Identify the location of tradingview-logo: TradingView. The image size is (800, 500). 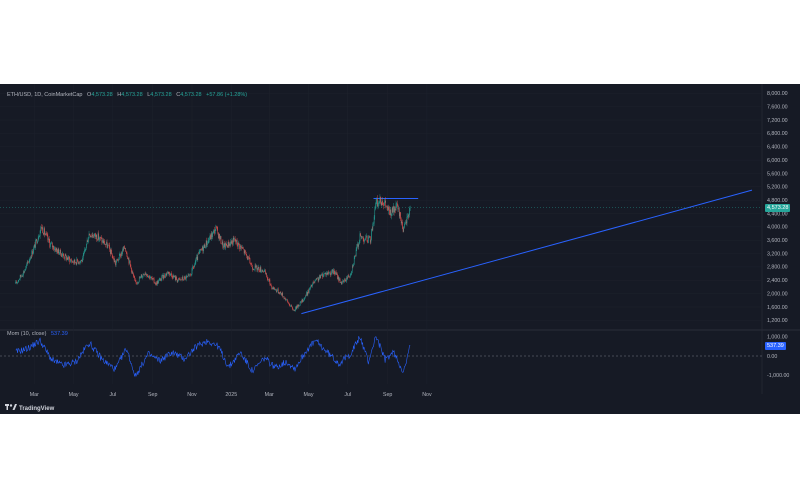
(29, 408).